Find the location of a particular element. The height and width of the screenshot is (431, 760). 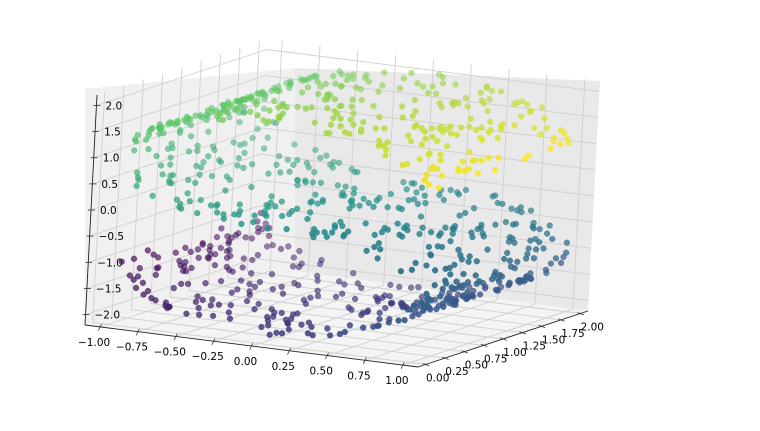

z-axis-tick-label: 1.0 is located at coordinates (111, 159).